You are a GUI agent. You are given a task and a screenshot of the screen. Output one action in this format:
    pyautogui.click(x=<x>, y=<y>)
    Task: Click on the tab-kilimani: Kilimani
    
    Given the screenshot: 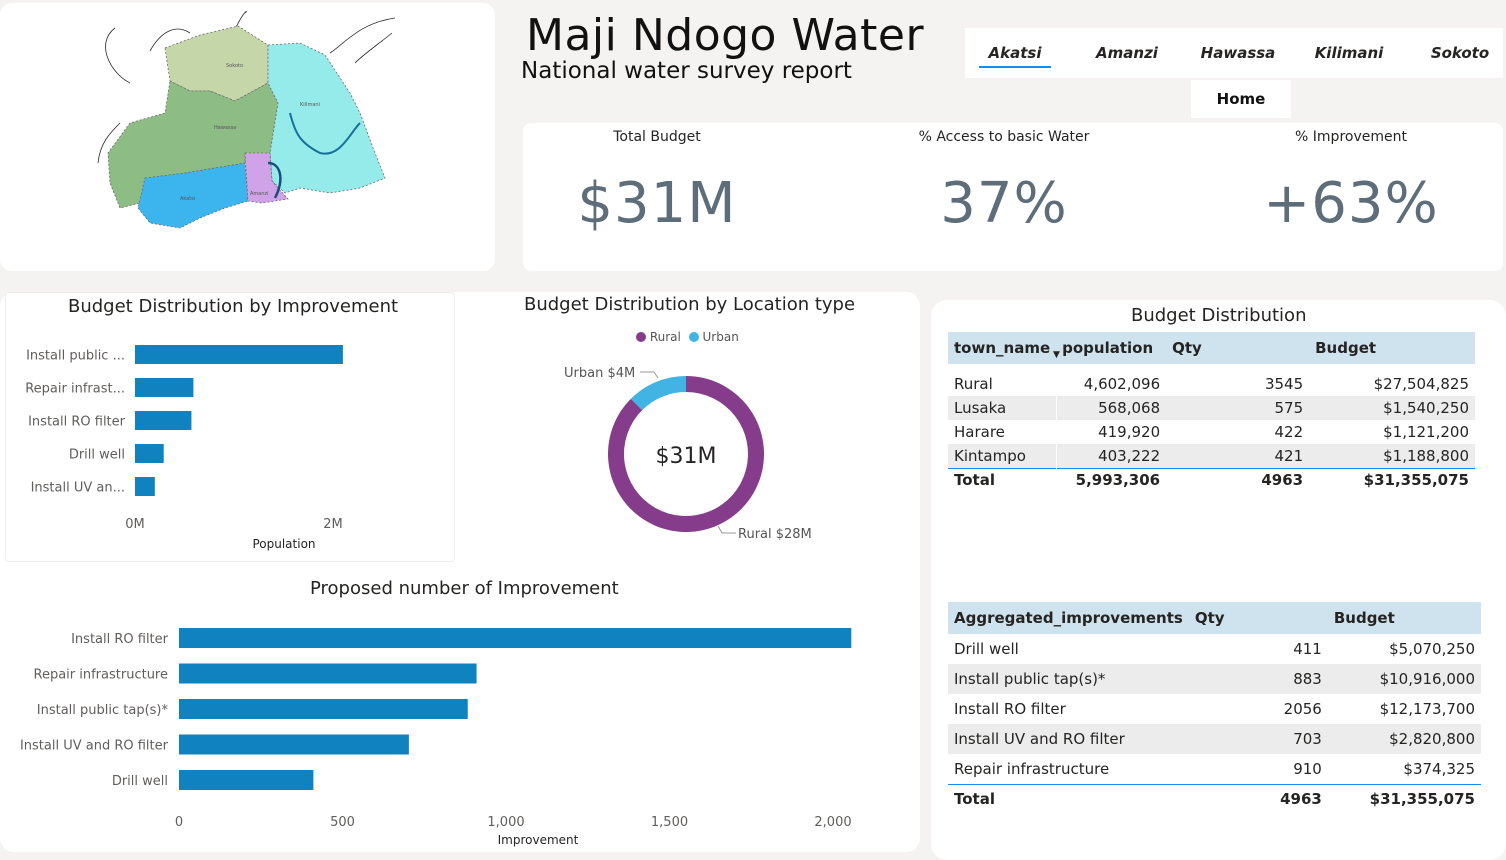 What is the action you would take?
    pyautogui.click(x=1349, y=53)
    